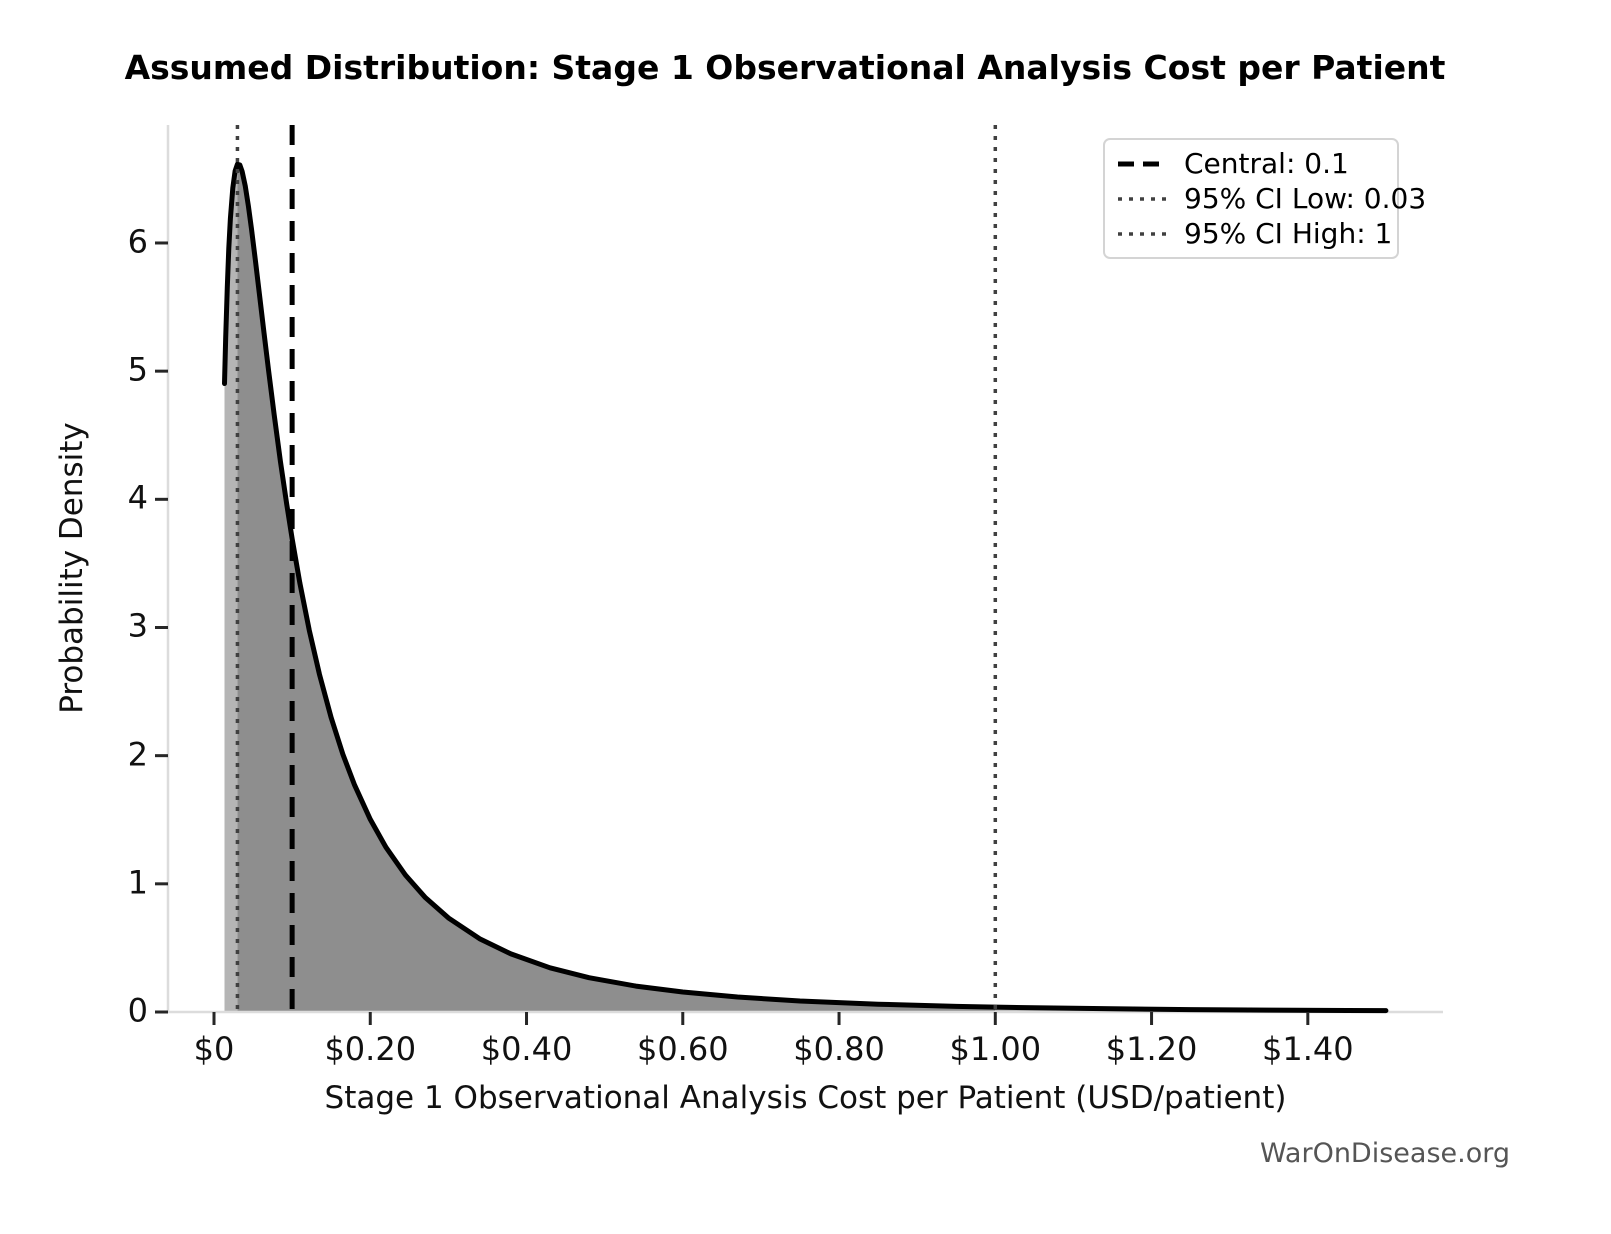 This screenshot has height=1234, width=1611. I want to click on y-tick-label: 1, so click(137, 882).